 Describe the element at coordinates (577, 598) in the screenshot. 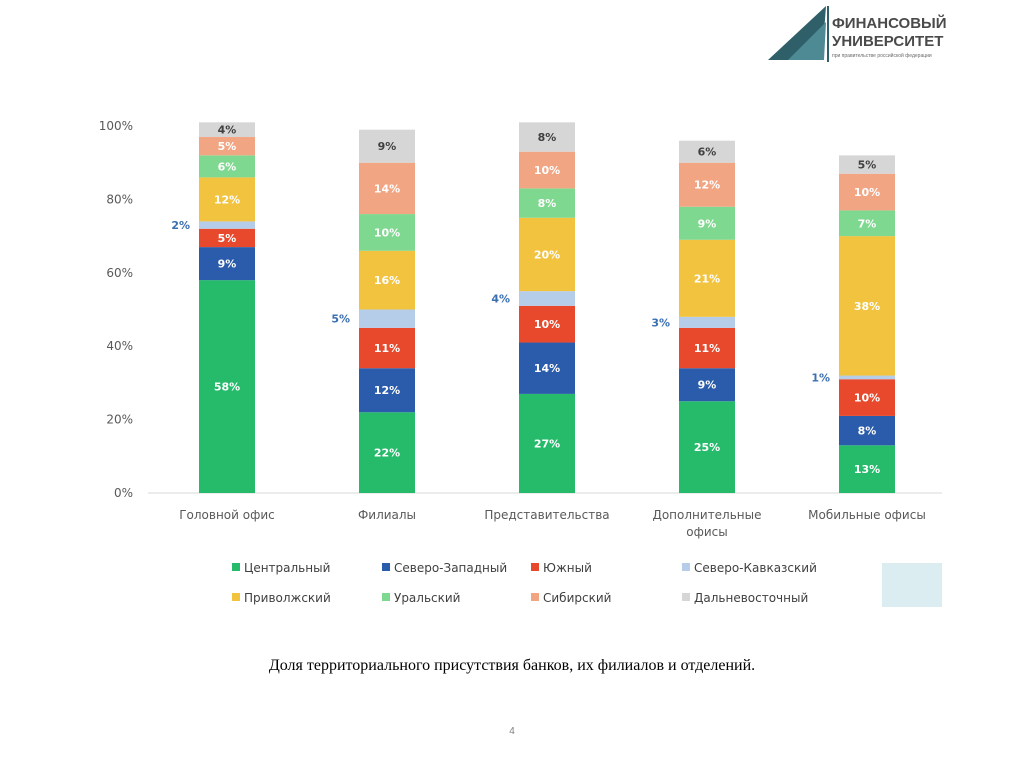

I see `legend-label: Сибирский` at that location.